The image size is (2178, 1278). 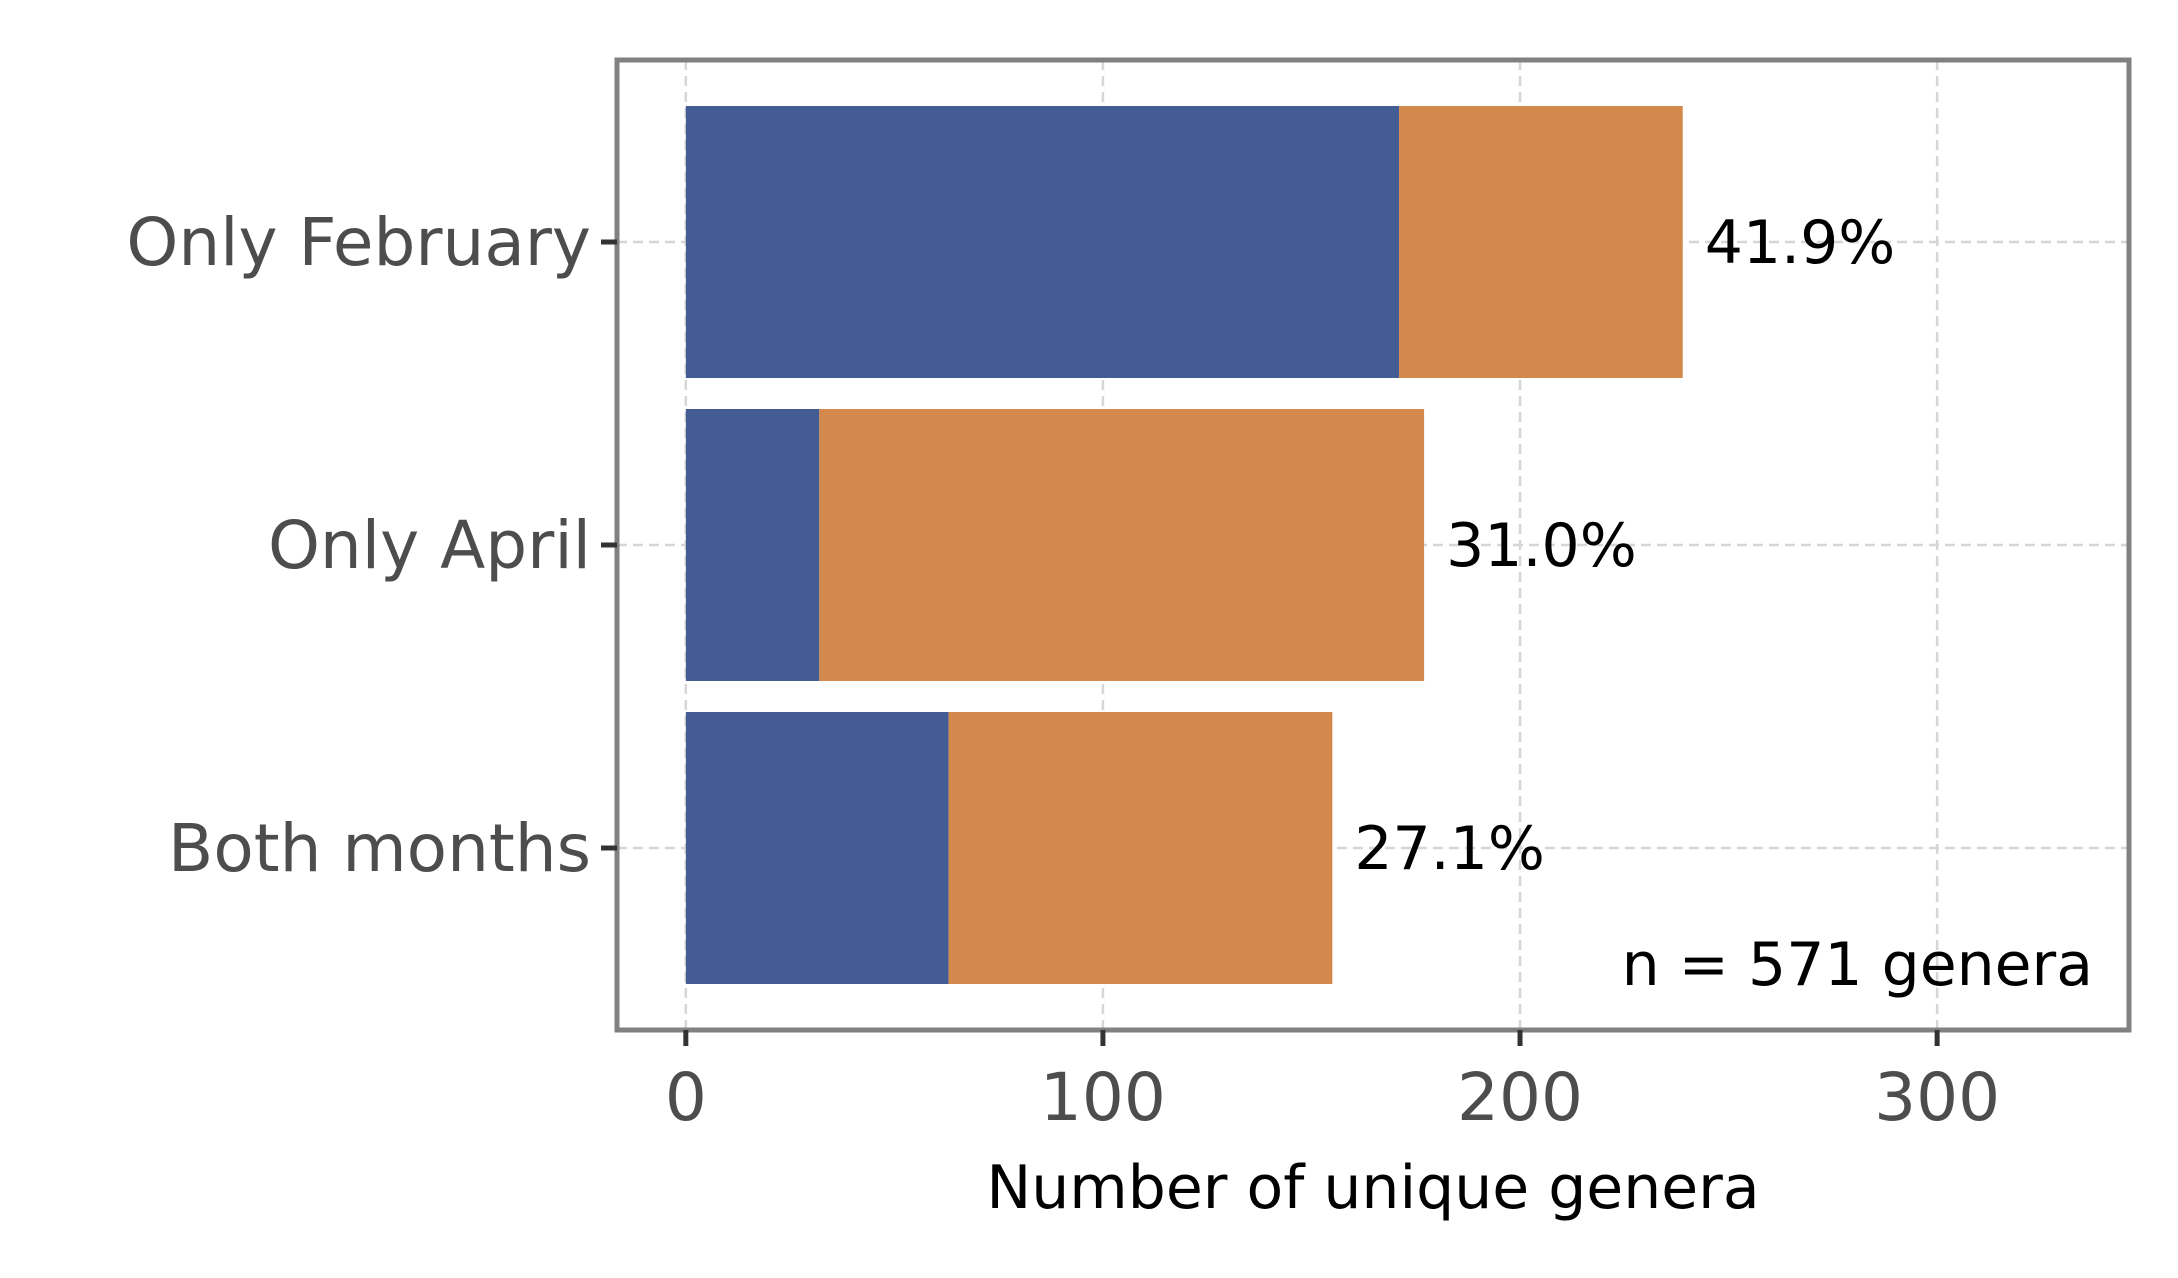 What do you see at coordinates (358, 242) in the screenshot?
I see `category-label: Only February` at bounding box center [358, 242].